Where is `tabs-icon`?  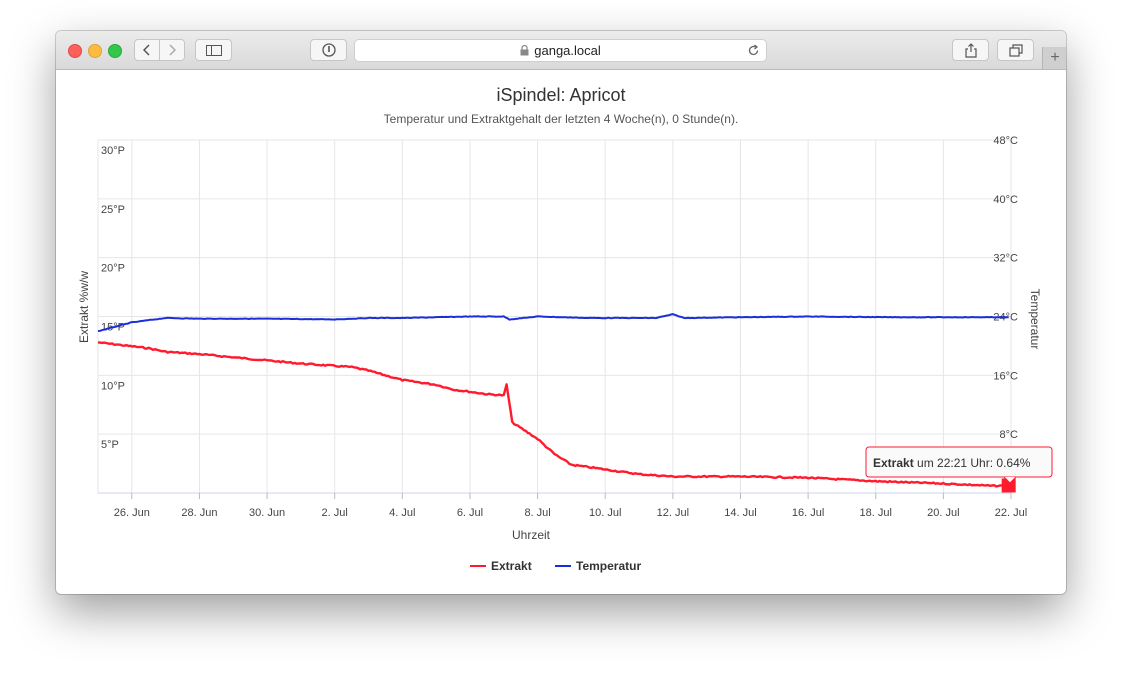
tabs-icon is located at coordinates (1015, 50).